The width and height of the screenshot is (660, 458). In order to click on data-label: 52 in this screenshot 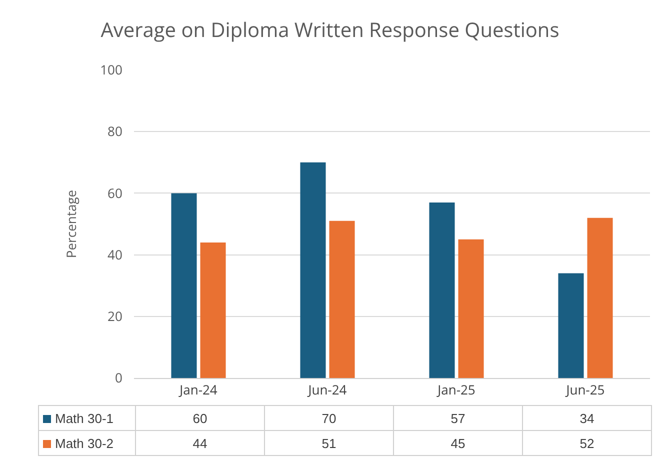, I will do `click(587, 443)`.